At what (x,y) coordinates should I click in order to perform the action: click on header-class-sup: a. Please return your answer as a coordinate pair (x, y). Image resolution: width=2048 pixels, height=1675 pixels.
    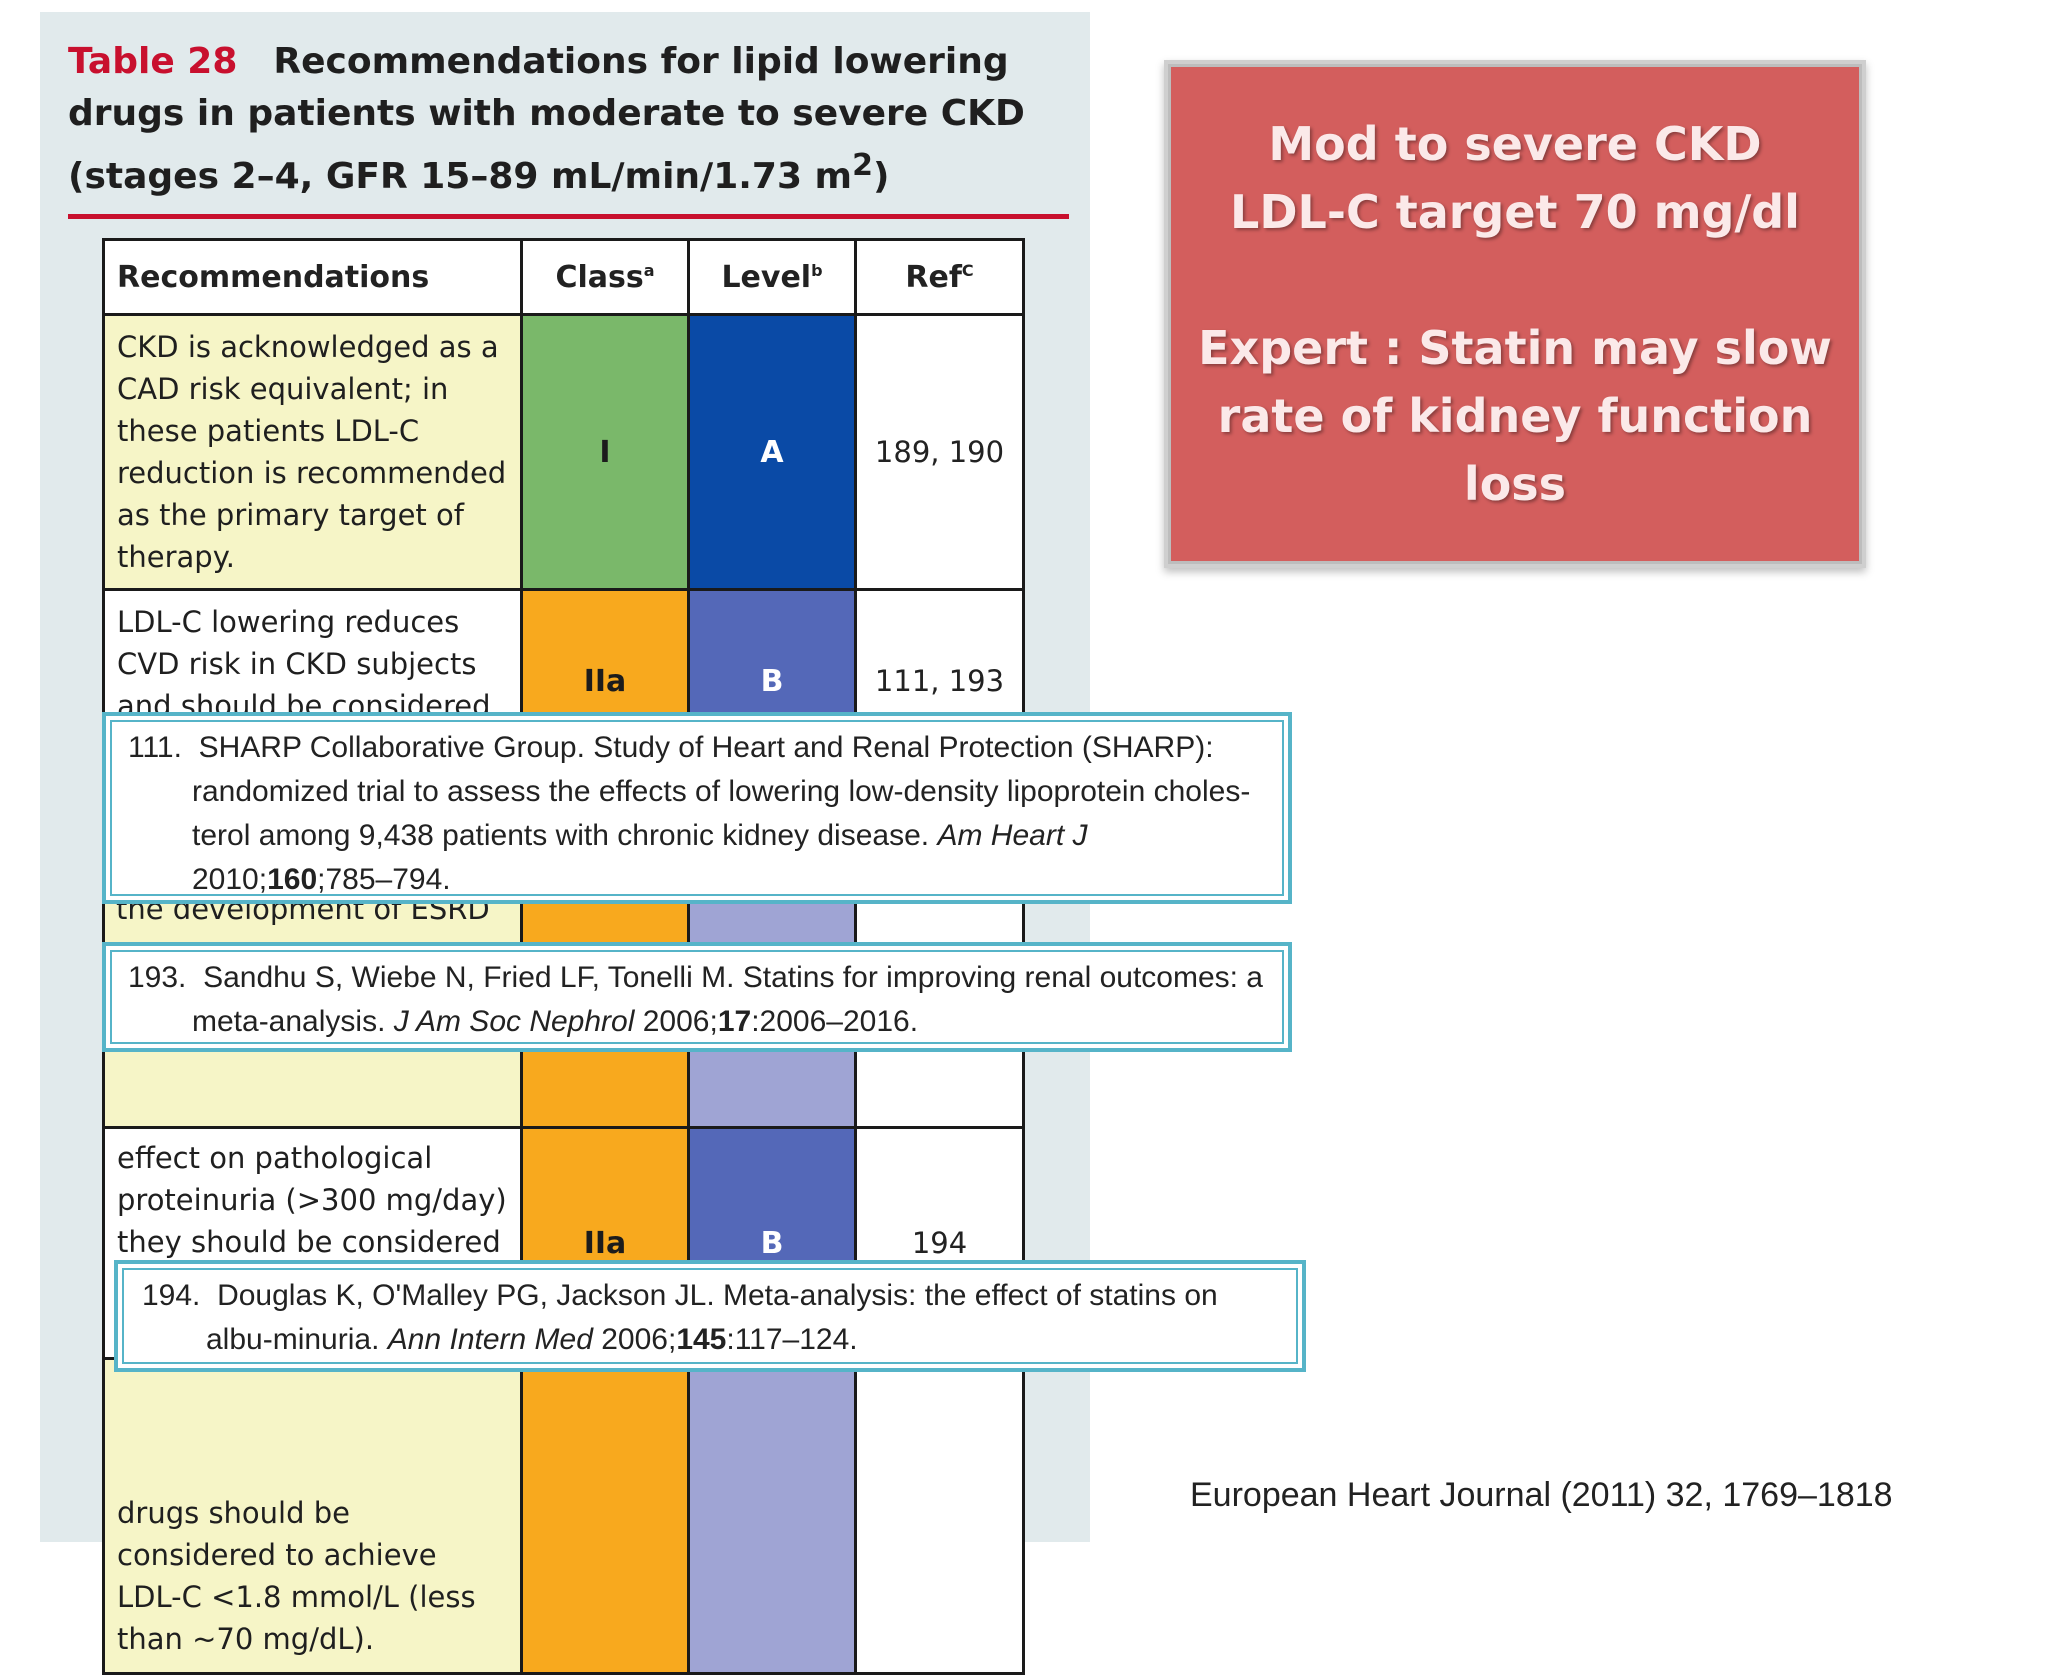
    Looking at the image, I should click on (649, 270).